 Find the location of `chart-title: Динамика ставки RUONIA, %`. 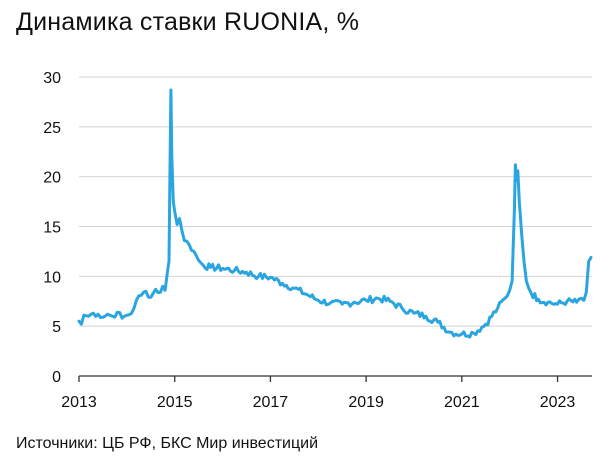

chart-title: Динамика ставки RUONIA, % is located at coordinates (188, 22).